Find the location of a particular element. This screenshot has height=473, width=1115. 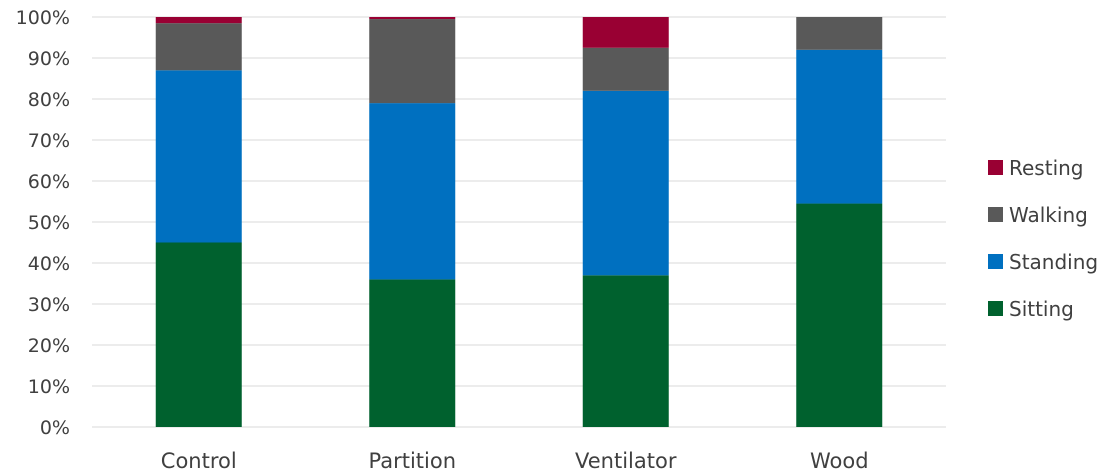

bar-stack-wood is located at coordinates (839, 222).